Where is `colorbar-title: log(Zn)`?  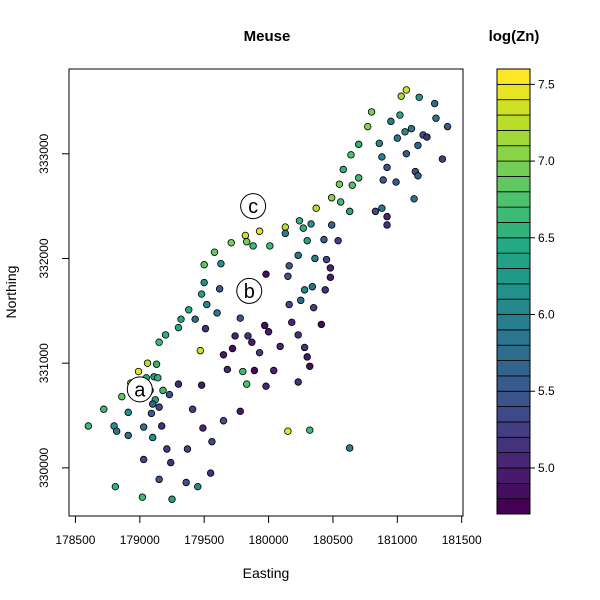
colorbar-title: log(Zn) is located at coordinates (514, 36).